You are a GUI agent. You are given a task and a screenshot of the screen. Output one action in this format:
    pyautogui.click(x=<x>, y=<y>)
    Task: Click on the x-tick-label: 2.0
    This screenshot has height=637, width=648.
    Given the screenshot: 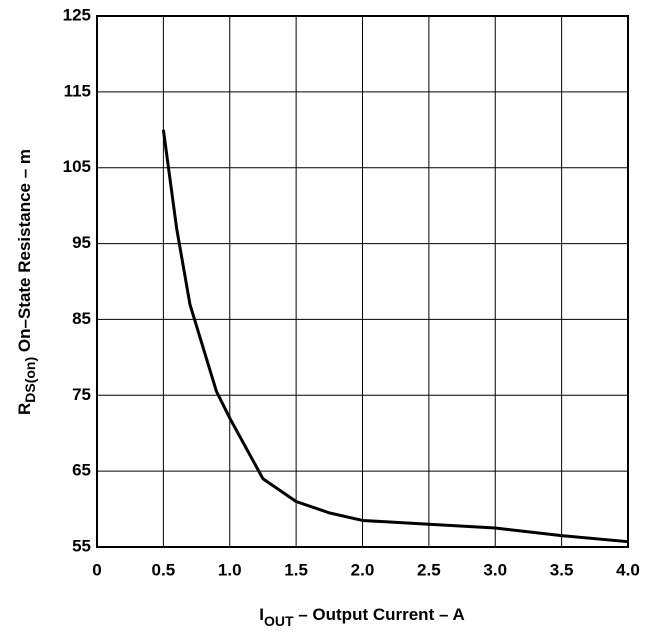 What is the action you would take?
    pyautogui.click(x=363, y=569)
    